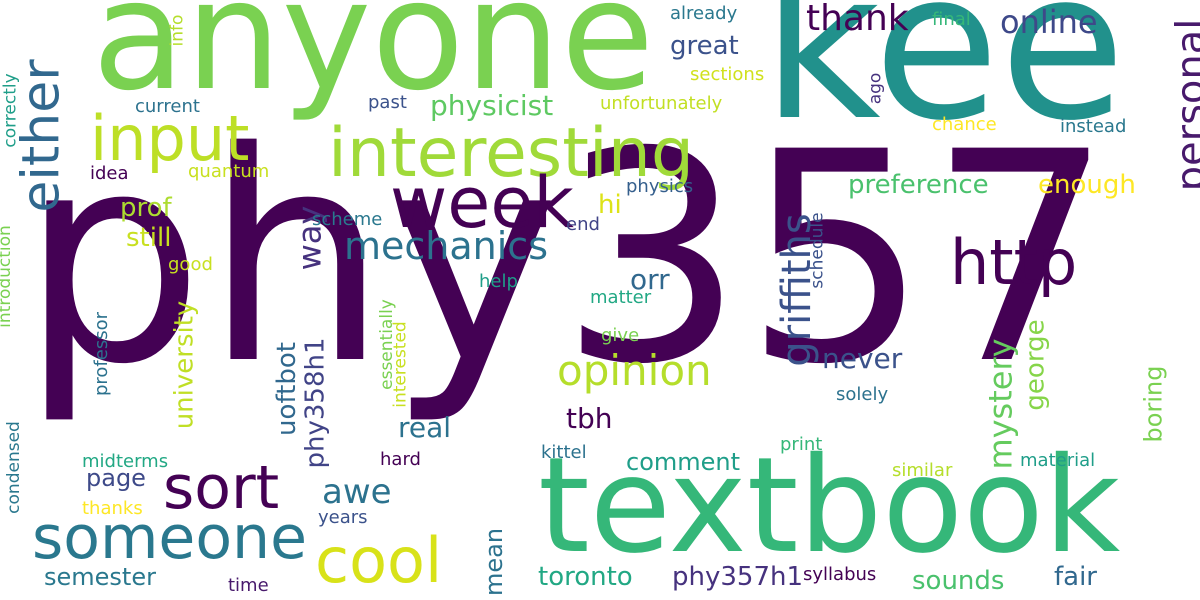 This screenshot has height=600, width=1200. I want to click on word-enough: enough, so click(1087, 185).